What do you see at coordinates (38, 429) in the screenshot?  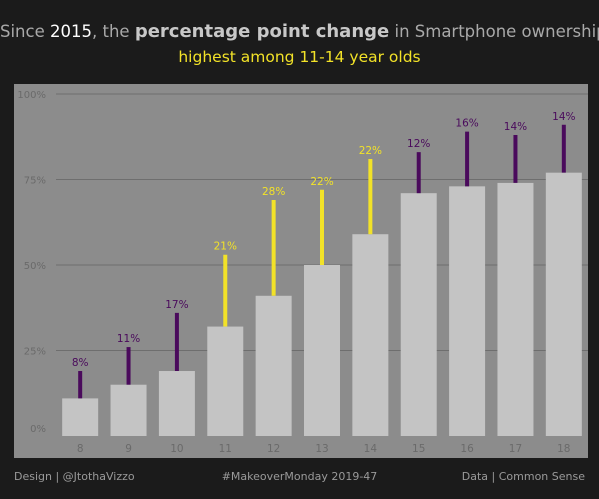 I see `y-tick-label: 0%` at bounding box center [38, 429].